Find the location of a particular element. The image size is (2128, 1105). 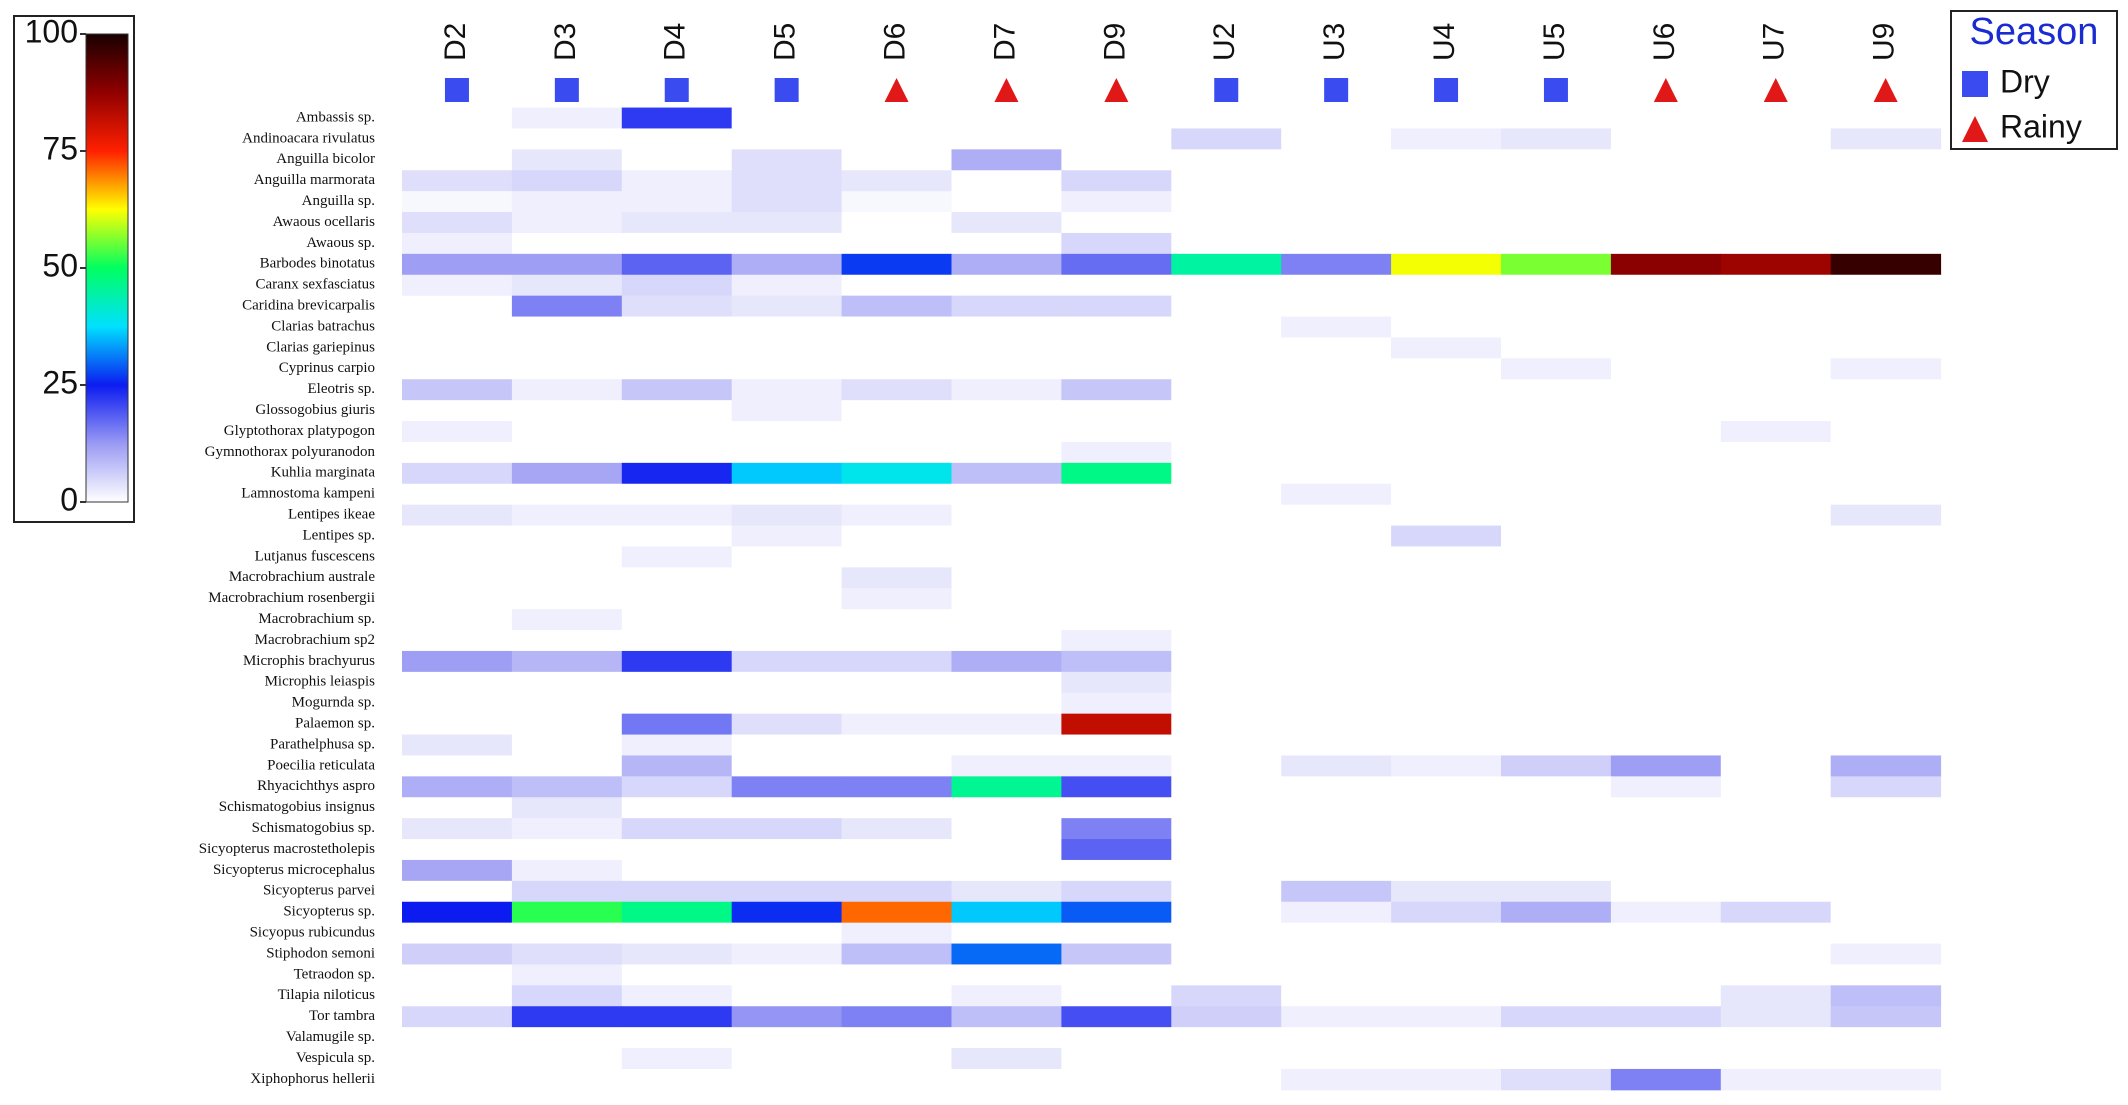

row-label: Tetraodon sp. is located at coordinates (334, 974).